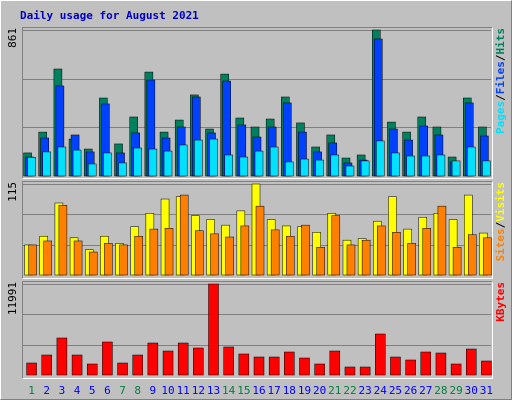 The height and width of the screenshot is (400, 512). I want to click on x-tick-label: 21, so click(334, 390).